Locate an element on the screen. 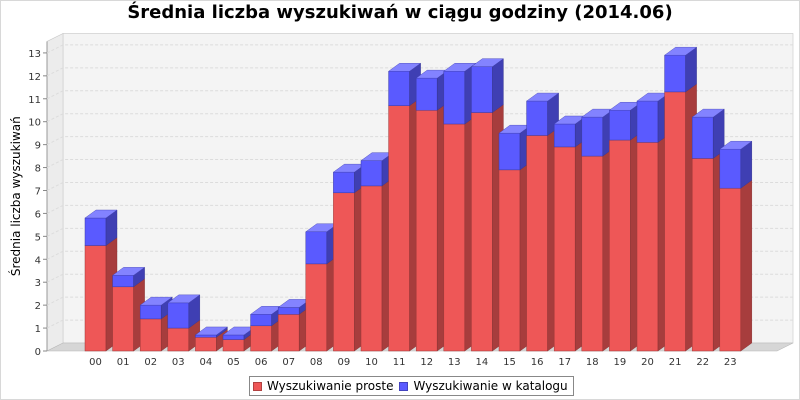 The width and height of the screenshot is (800, 400). bar-12-simple-search is located at coordinates (432, 226).